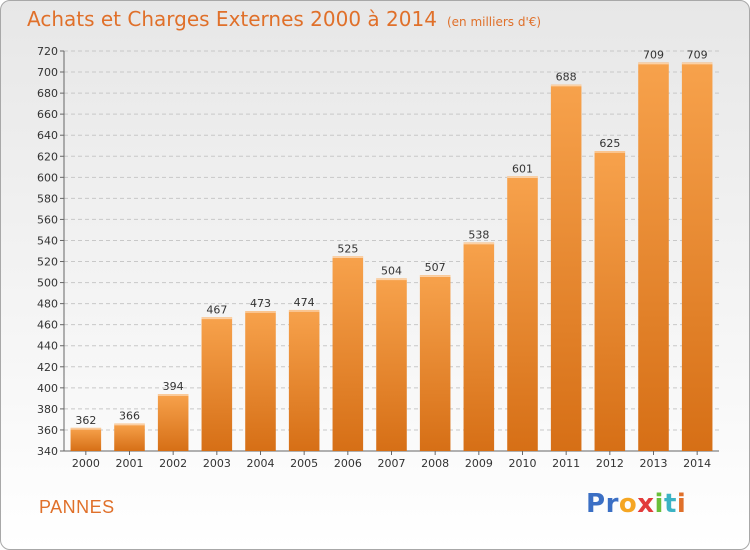  What do you see at coordinates (304, 463) in the screenshot?
I see `x-tick-label: 2005` at bounding box center [304, 463].